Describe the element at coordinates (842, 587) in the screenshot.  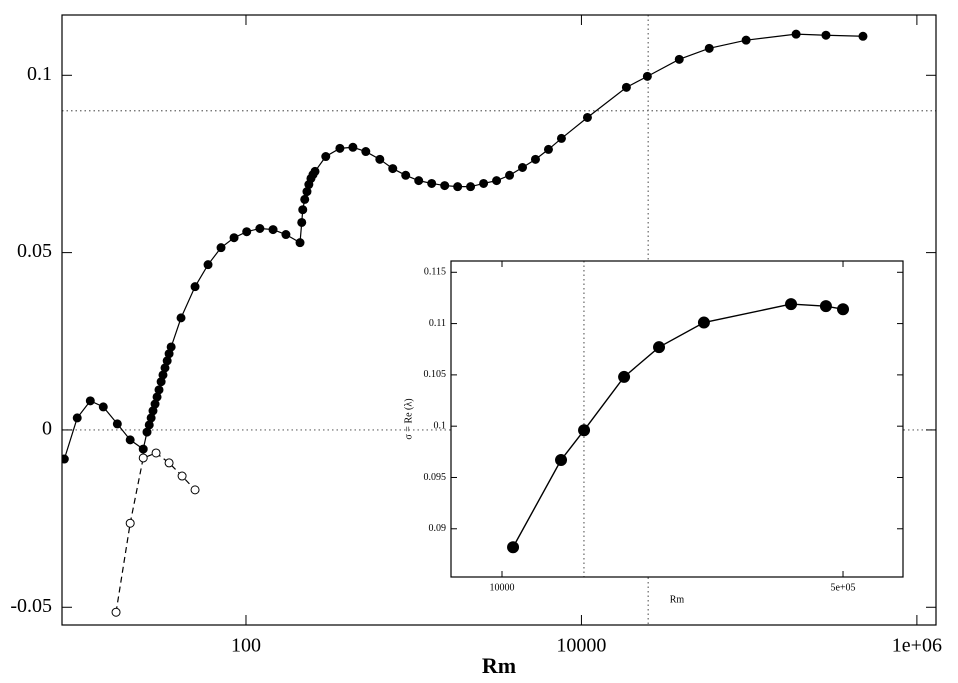
I see `x-tick-label: 5e+05` at that location.